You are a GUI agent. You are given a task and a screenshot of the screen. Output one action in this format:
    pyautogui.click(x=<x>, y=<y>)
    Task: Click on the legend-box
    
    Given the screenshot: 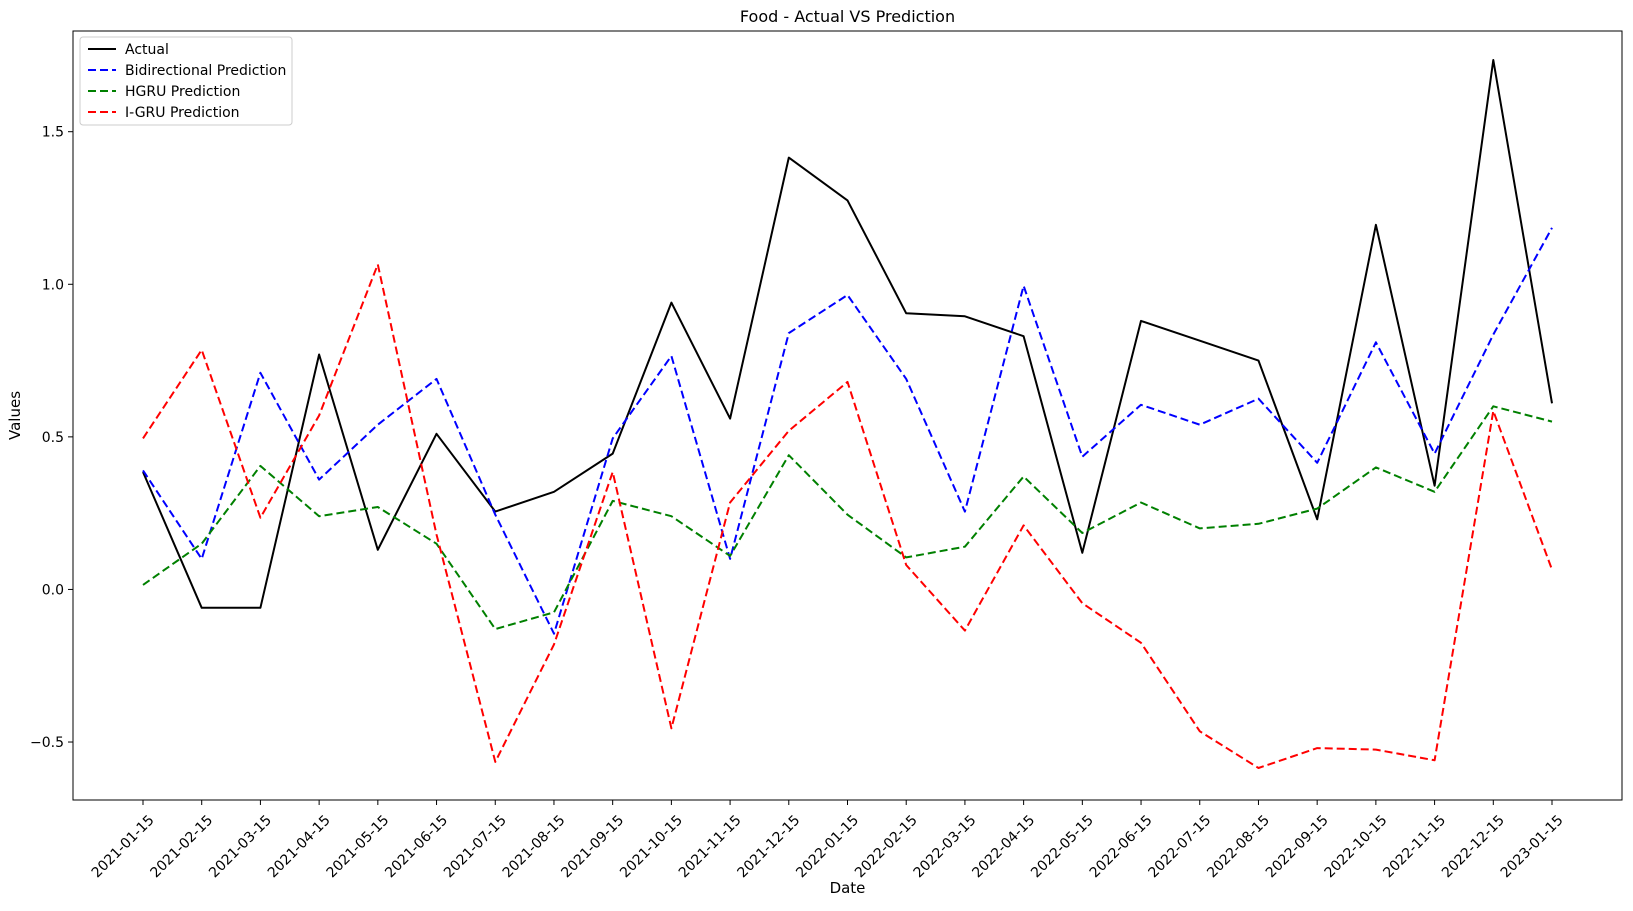 What is the action you would take?
    pyautogui.click(x=186, y=81)
    